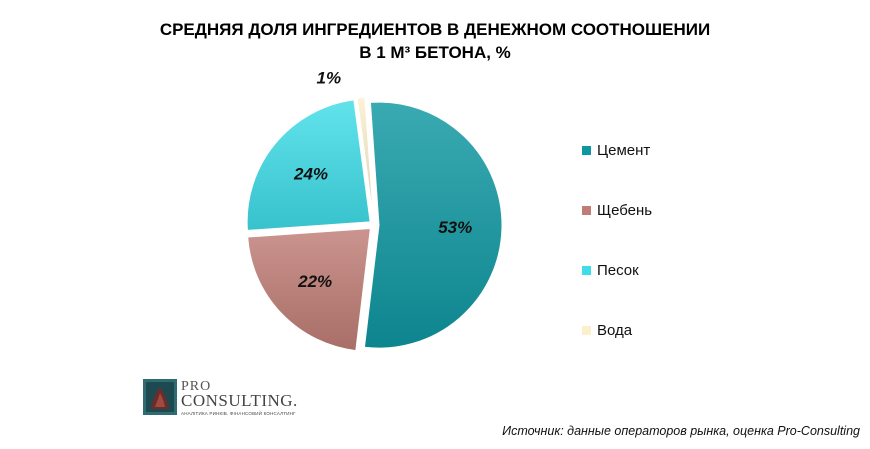  What do you see at coordinates (314, 281) in the screenshot?
I see `data-label-gravel: 22%` at bounding box center [314, 281].